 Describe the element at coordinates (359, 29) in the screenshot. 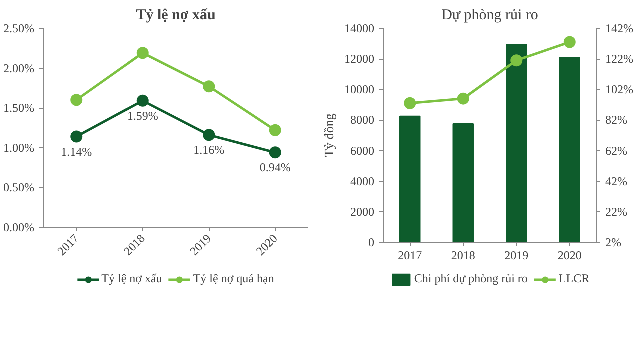

I see `y-tick-label: 14000` at that location.